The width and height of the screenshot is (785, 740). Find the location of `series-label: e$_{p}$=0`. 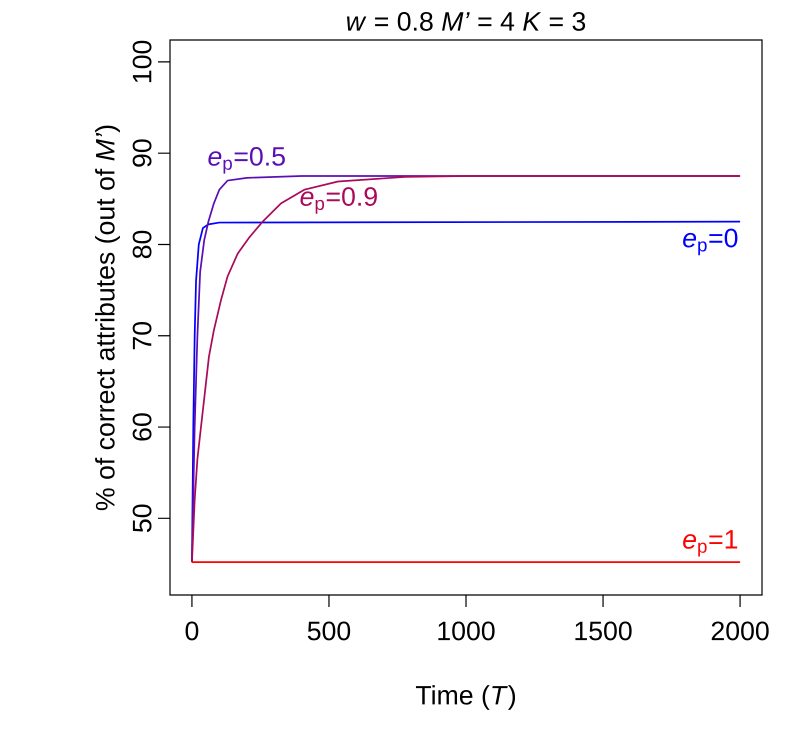

series-label: e$_{p}$=0 is located at coordinates (710, 242).